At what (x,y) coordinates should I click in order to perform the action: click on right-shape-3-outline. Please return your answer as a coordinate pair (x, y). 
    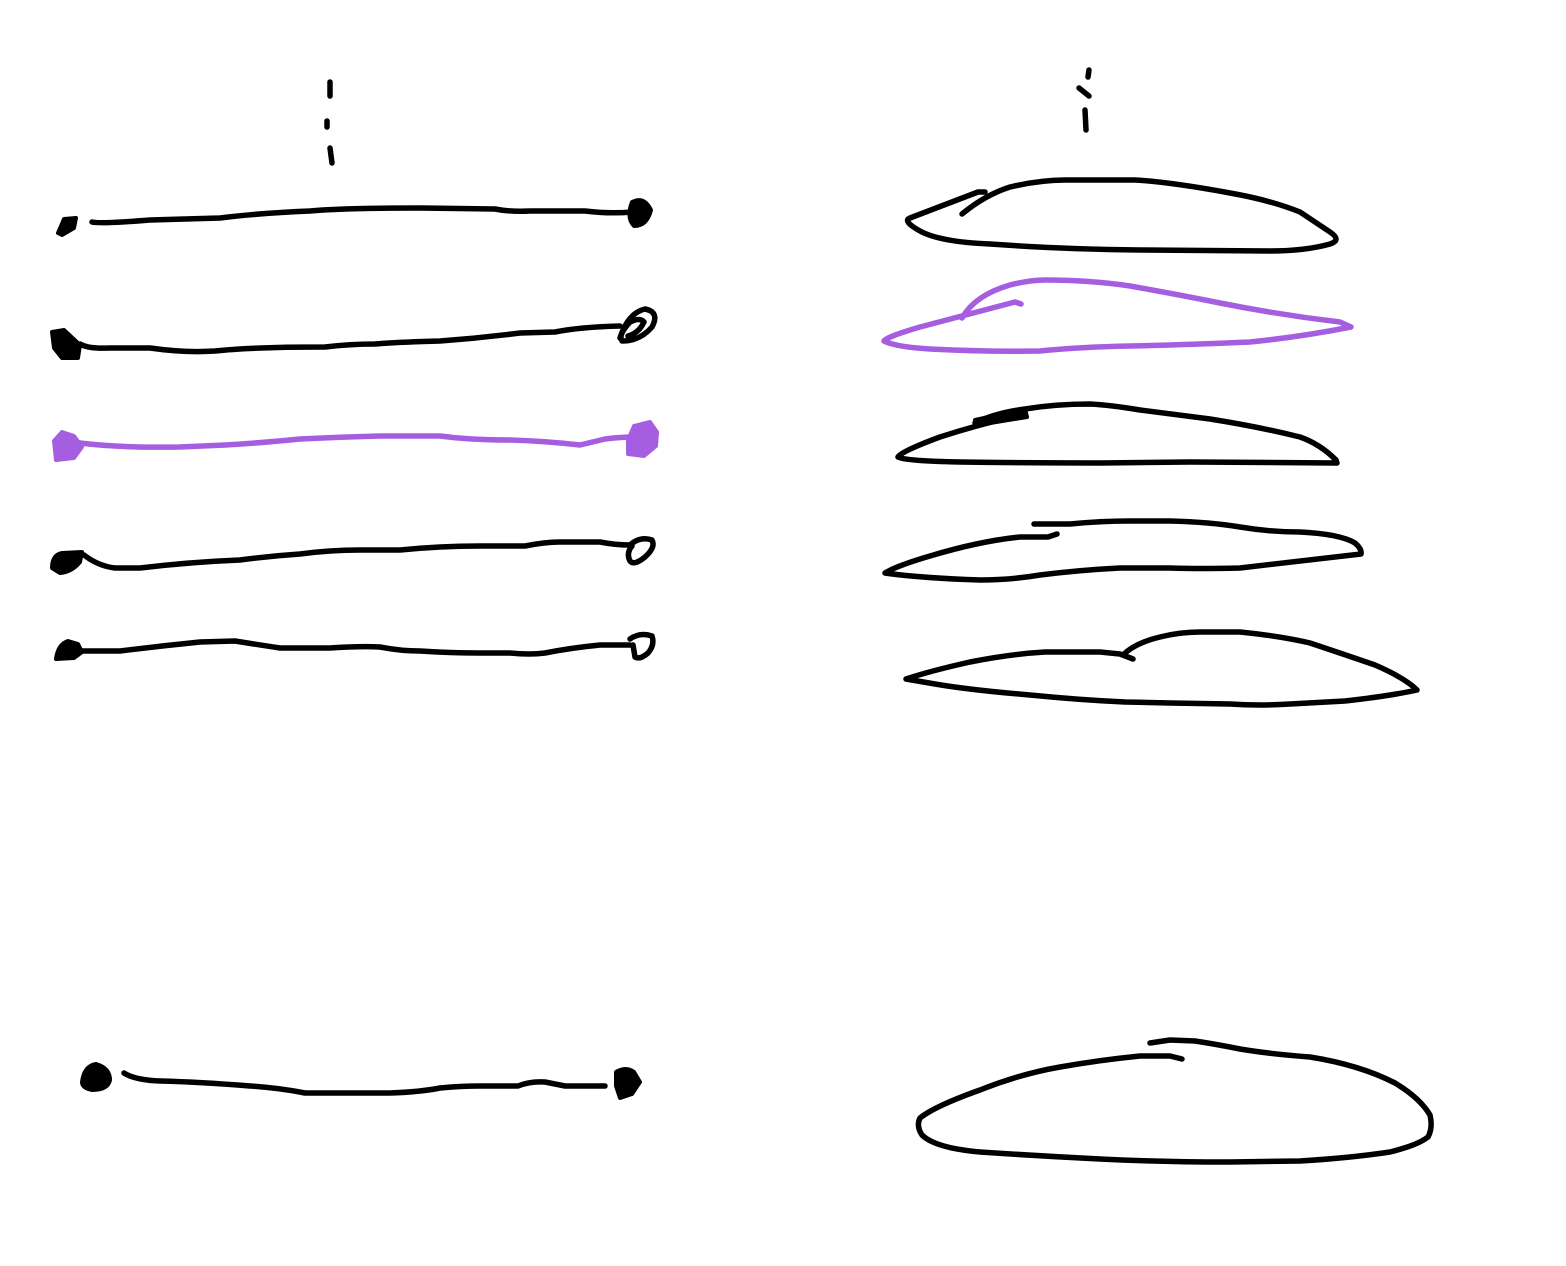
    Looking at the image, I should click on (1117, 433).